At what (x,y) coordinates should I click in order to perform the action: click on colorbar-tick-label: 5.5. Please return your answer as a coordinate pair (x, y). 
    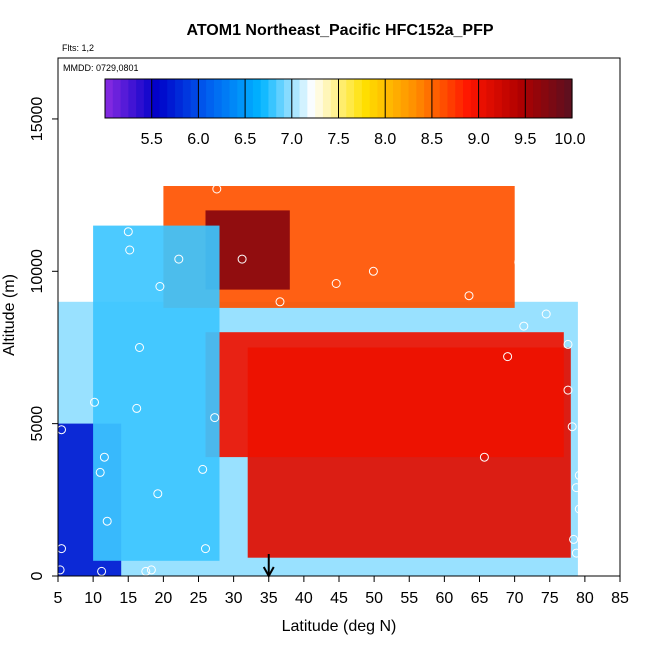
    Looking at the image, I should click on (152, 139).